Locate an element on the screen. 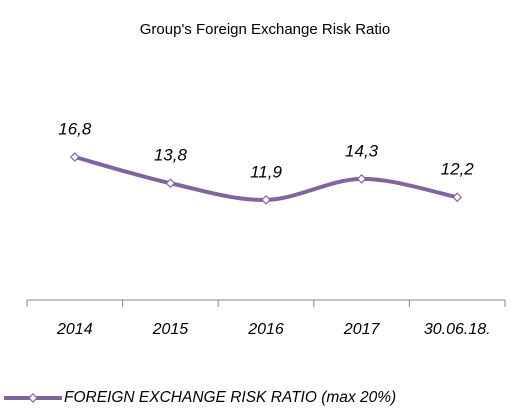 Image resolution: width=531 pixels, height=412 pixels. legend-label: FOREIGN EXCHANGE RISK RATIO (max 20%) is located at coordinates (230, 397).